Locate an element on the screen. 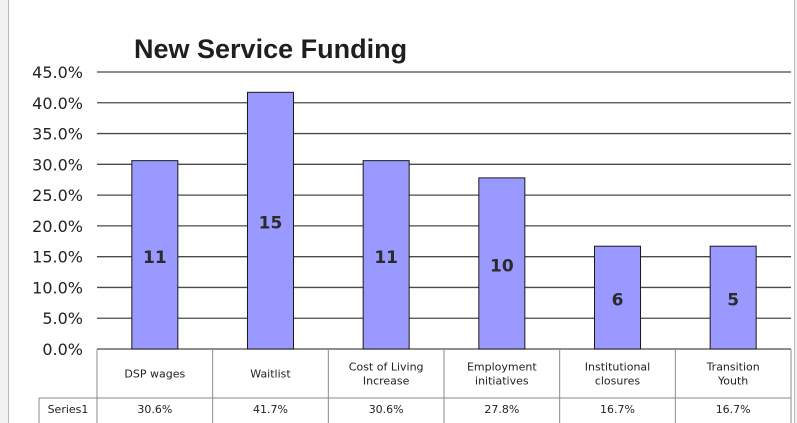 The image size is (797, 423). category-label: Institutional is located at coordinates (617, 367).